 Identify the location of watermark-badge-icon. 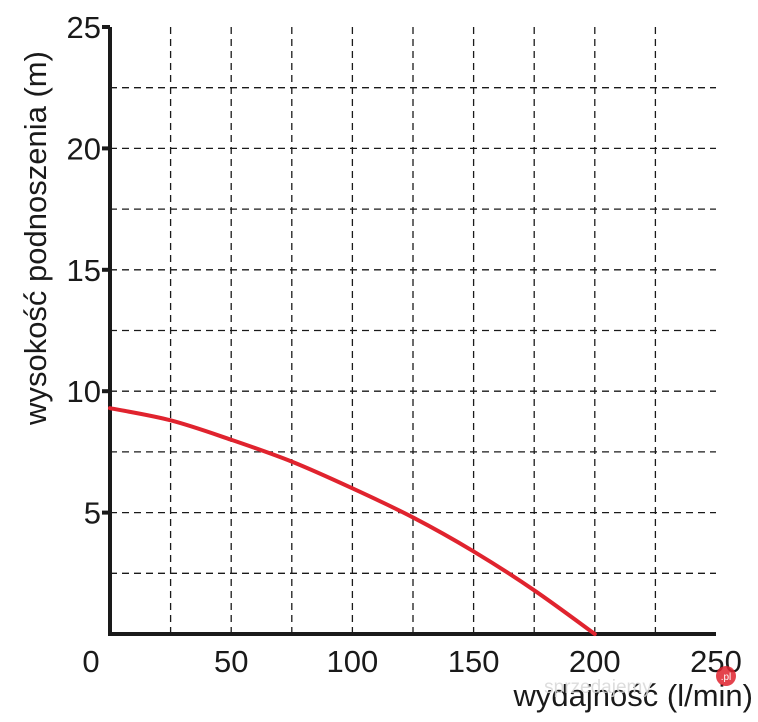
(726, 676).